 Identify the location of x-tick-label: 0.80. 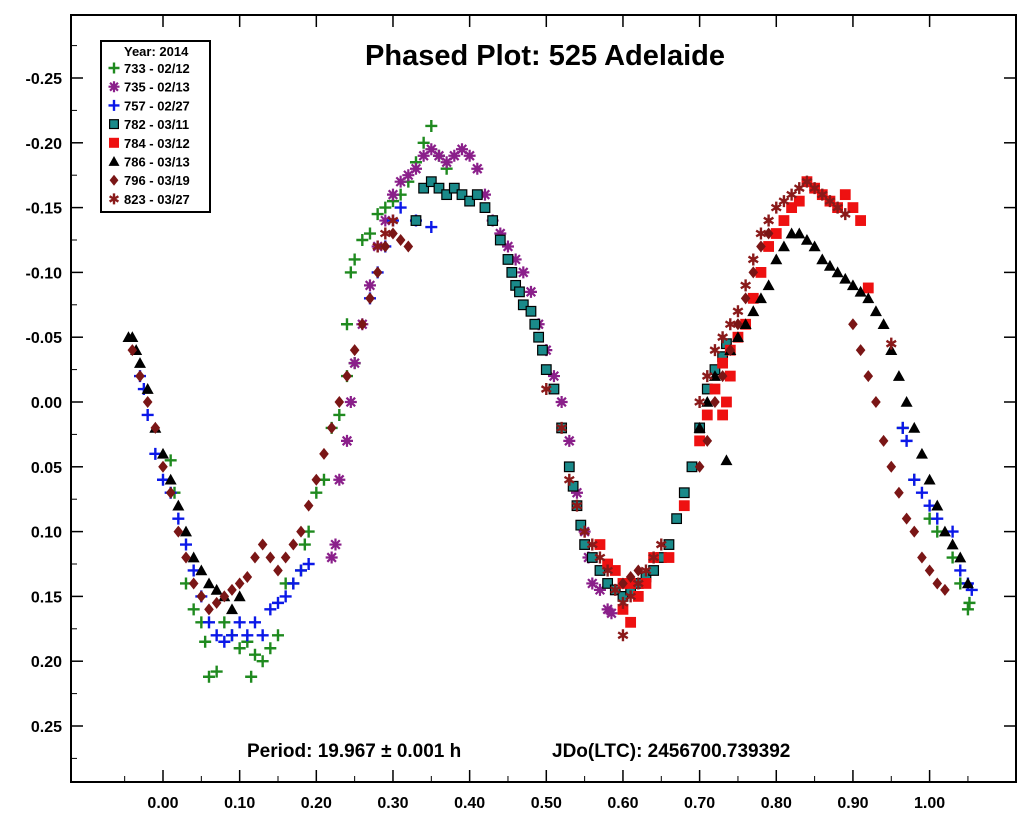
(776, 803).